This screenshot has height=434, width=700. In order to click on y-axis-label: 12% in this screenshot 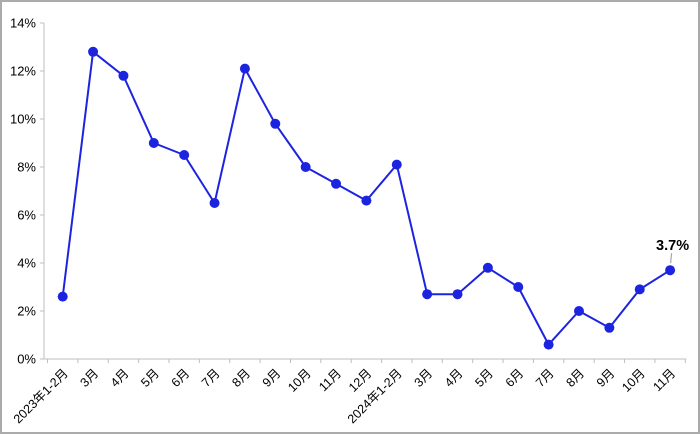, I will do `click(23, 71)`.